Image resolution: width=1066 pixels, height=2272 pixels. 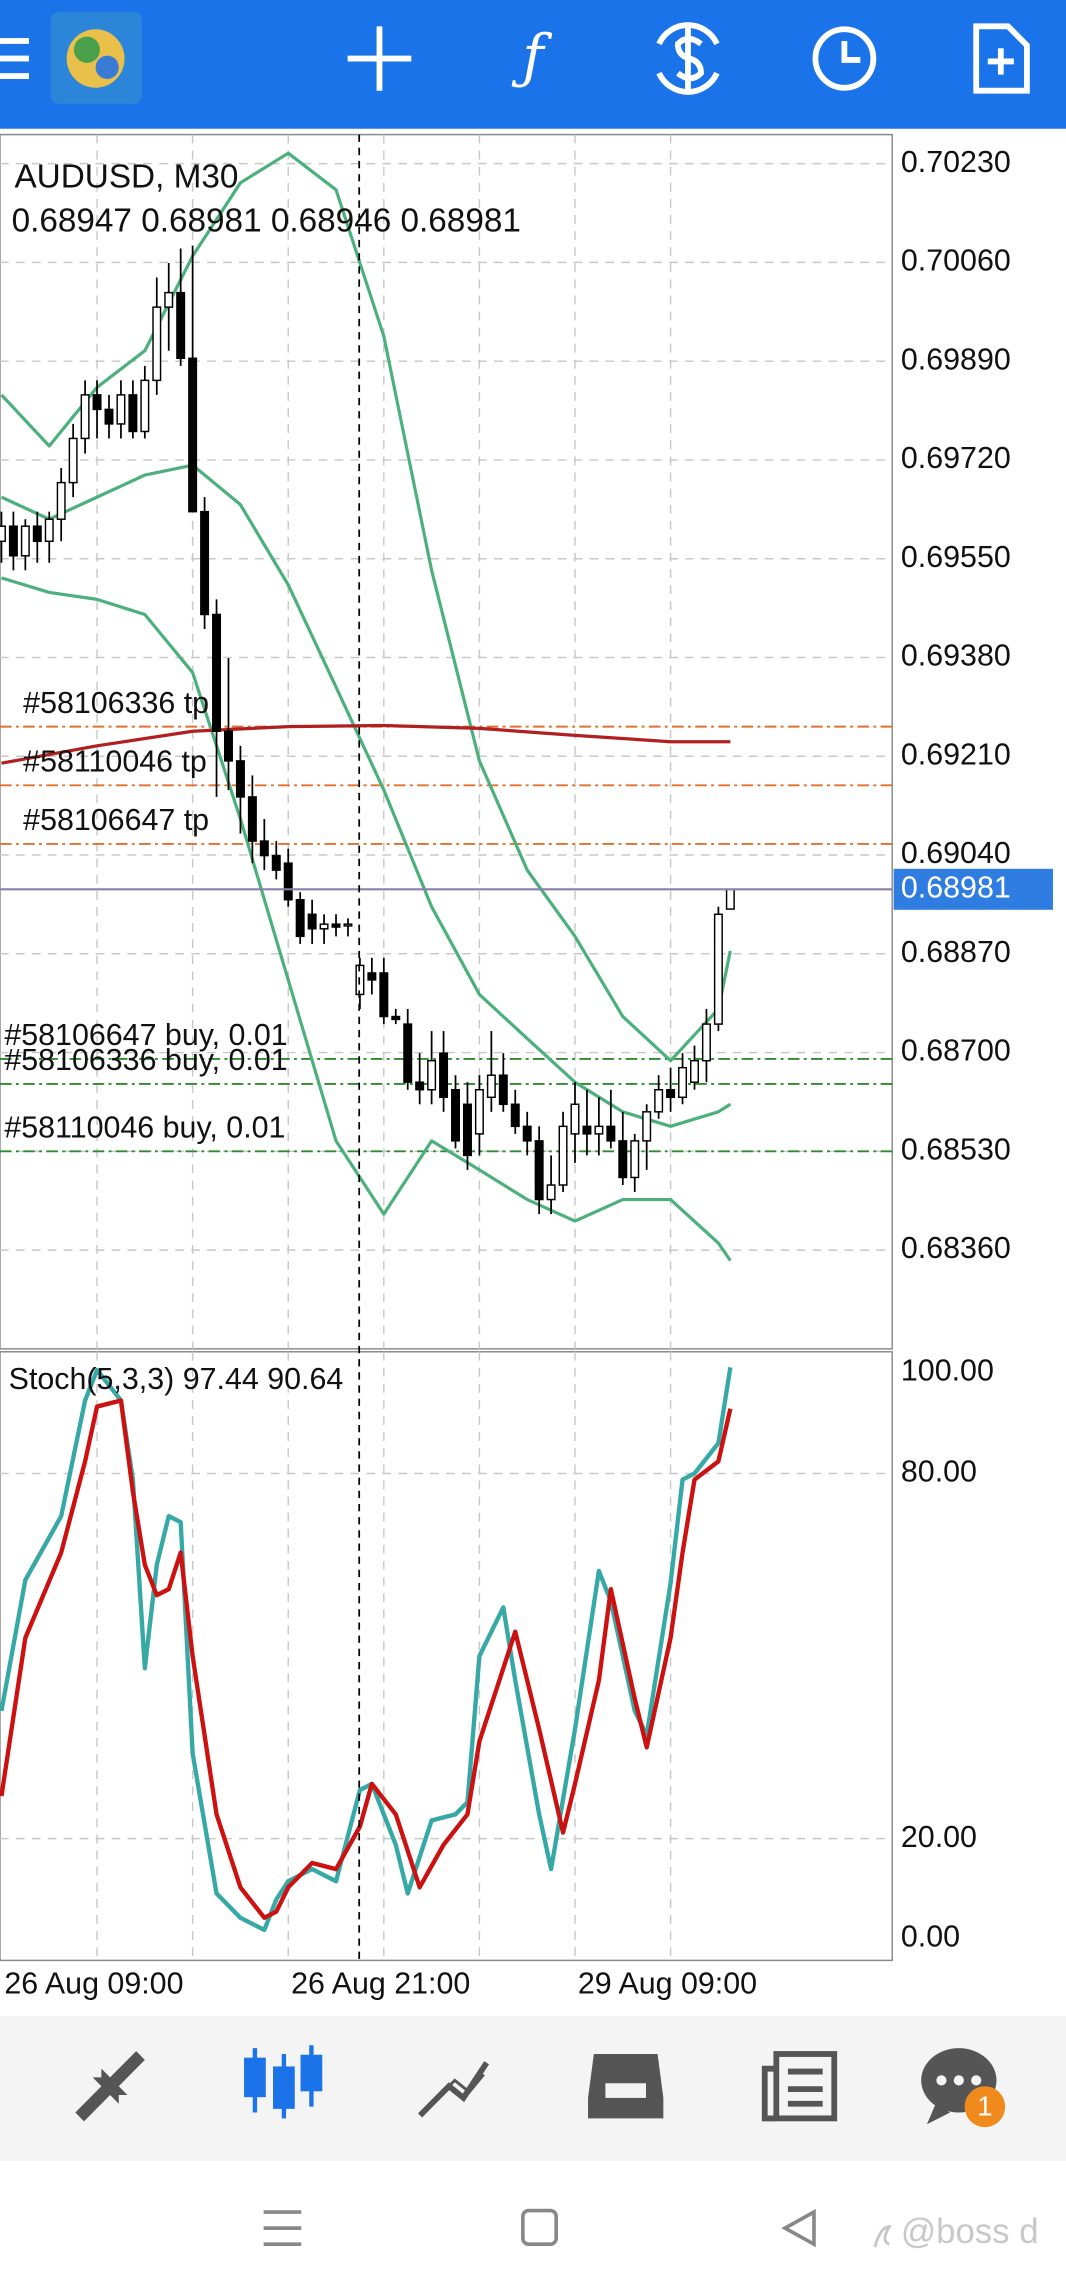 I want to click on y-tick-label: 0.70230, so click(x=956, y=162).